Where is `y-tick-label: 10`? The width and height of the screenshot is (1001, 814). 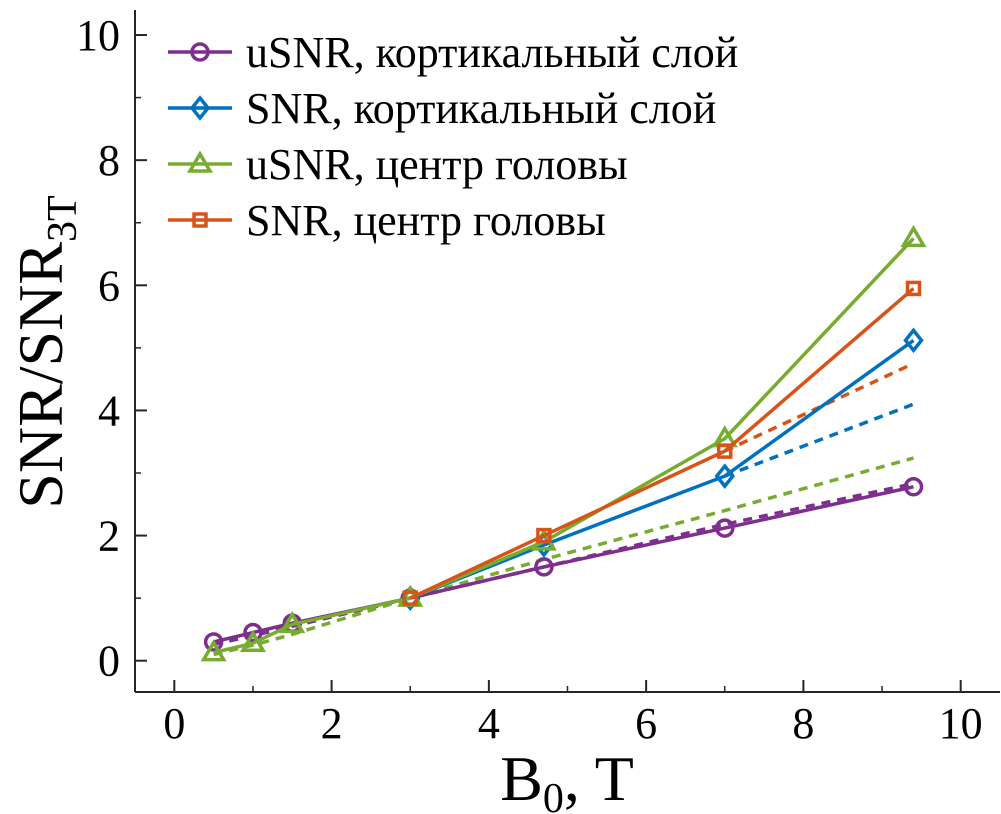 y-tick-label: 10 is located at coordinates (98, 35).